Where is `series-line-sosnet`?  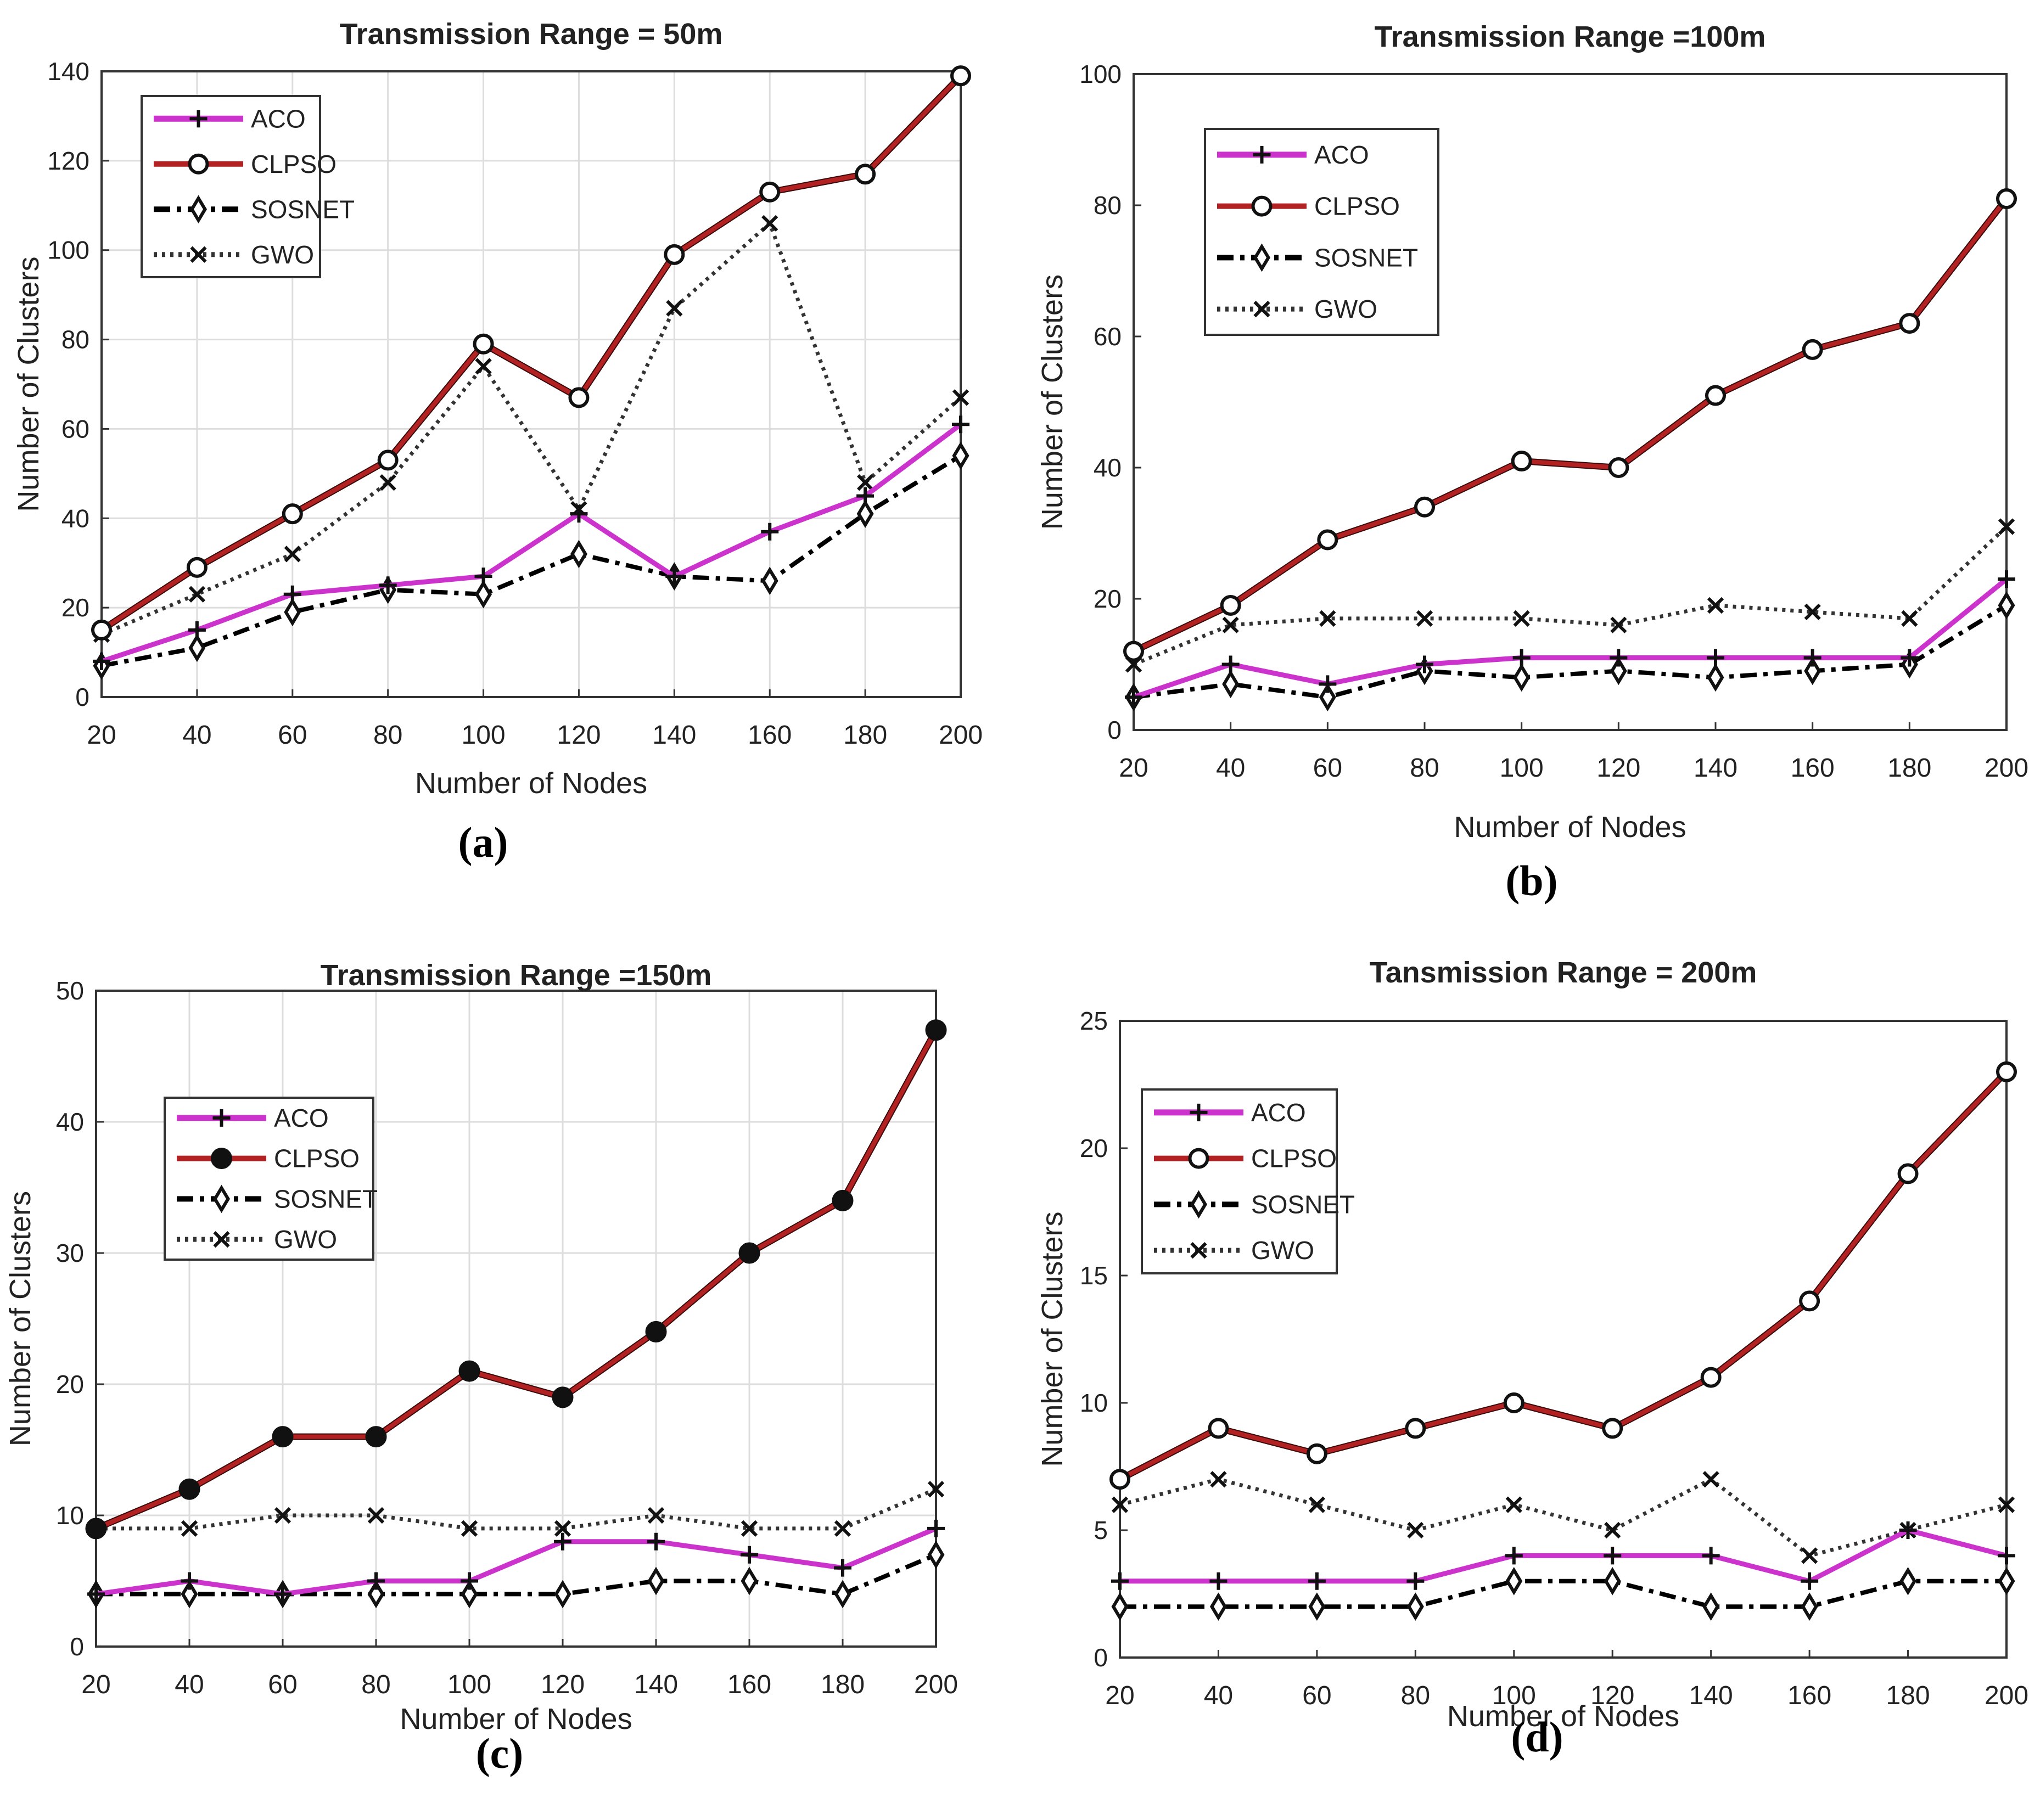
series-line-sosnet is located at coordinates (516, 1575).